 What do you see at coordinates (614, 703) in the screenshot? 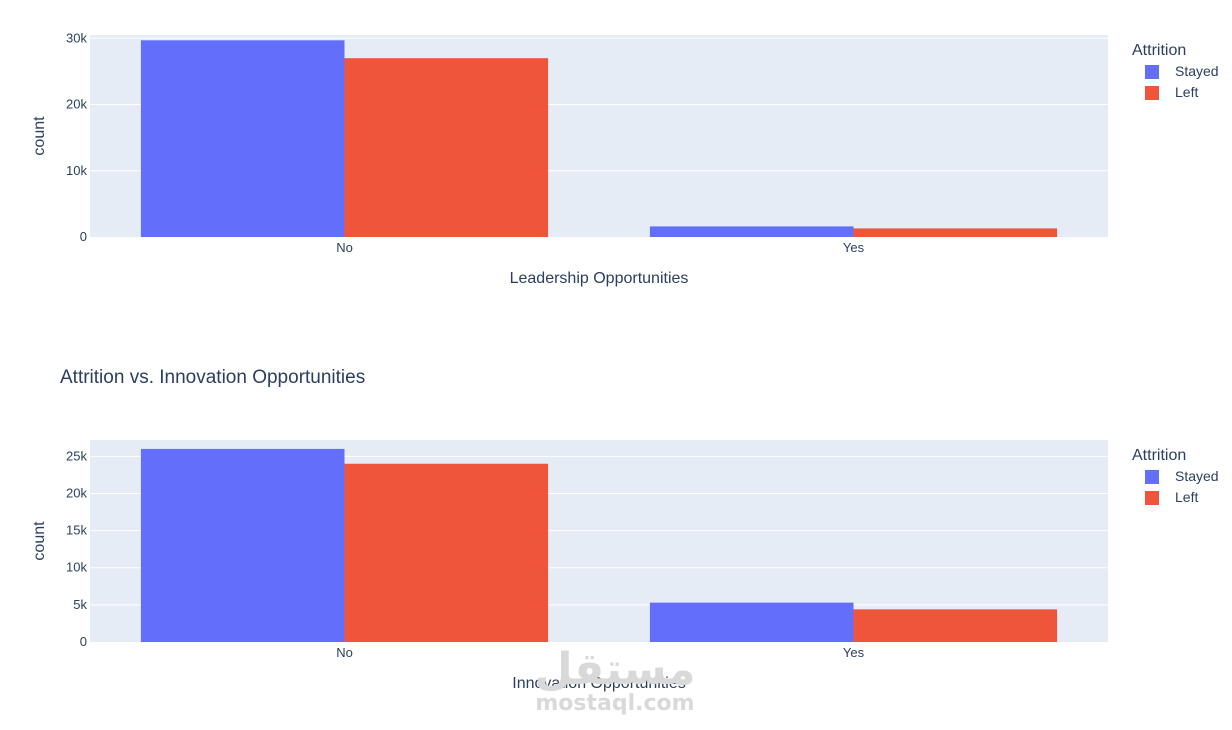
I see `watermark-latin-text: mostaql.com` at bounding box center [614, 703].